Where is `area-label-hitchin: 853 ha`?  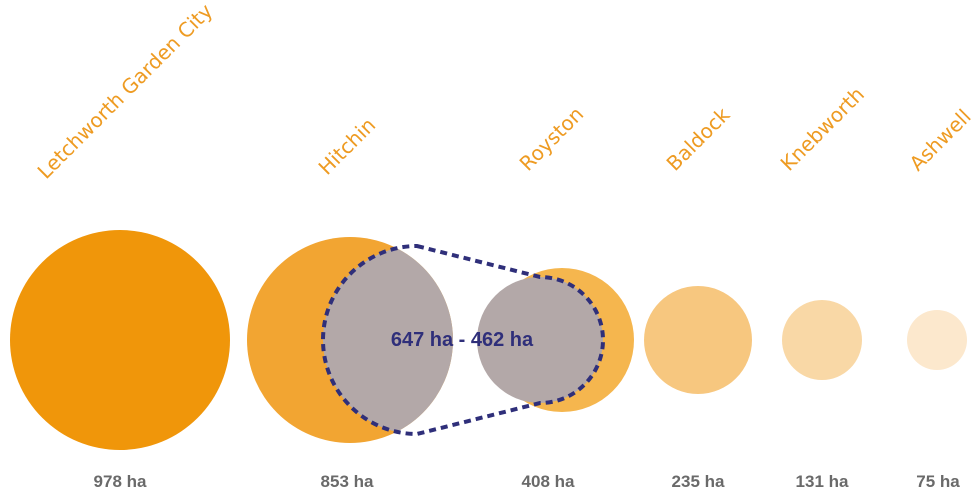 area-label-hitchin: 853 ha is located at coordinates (347, 481).